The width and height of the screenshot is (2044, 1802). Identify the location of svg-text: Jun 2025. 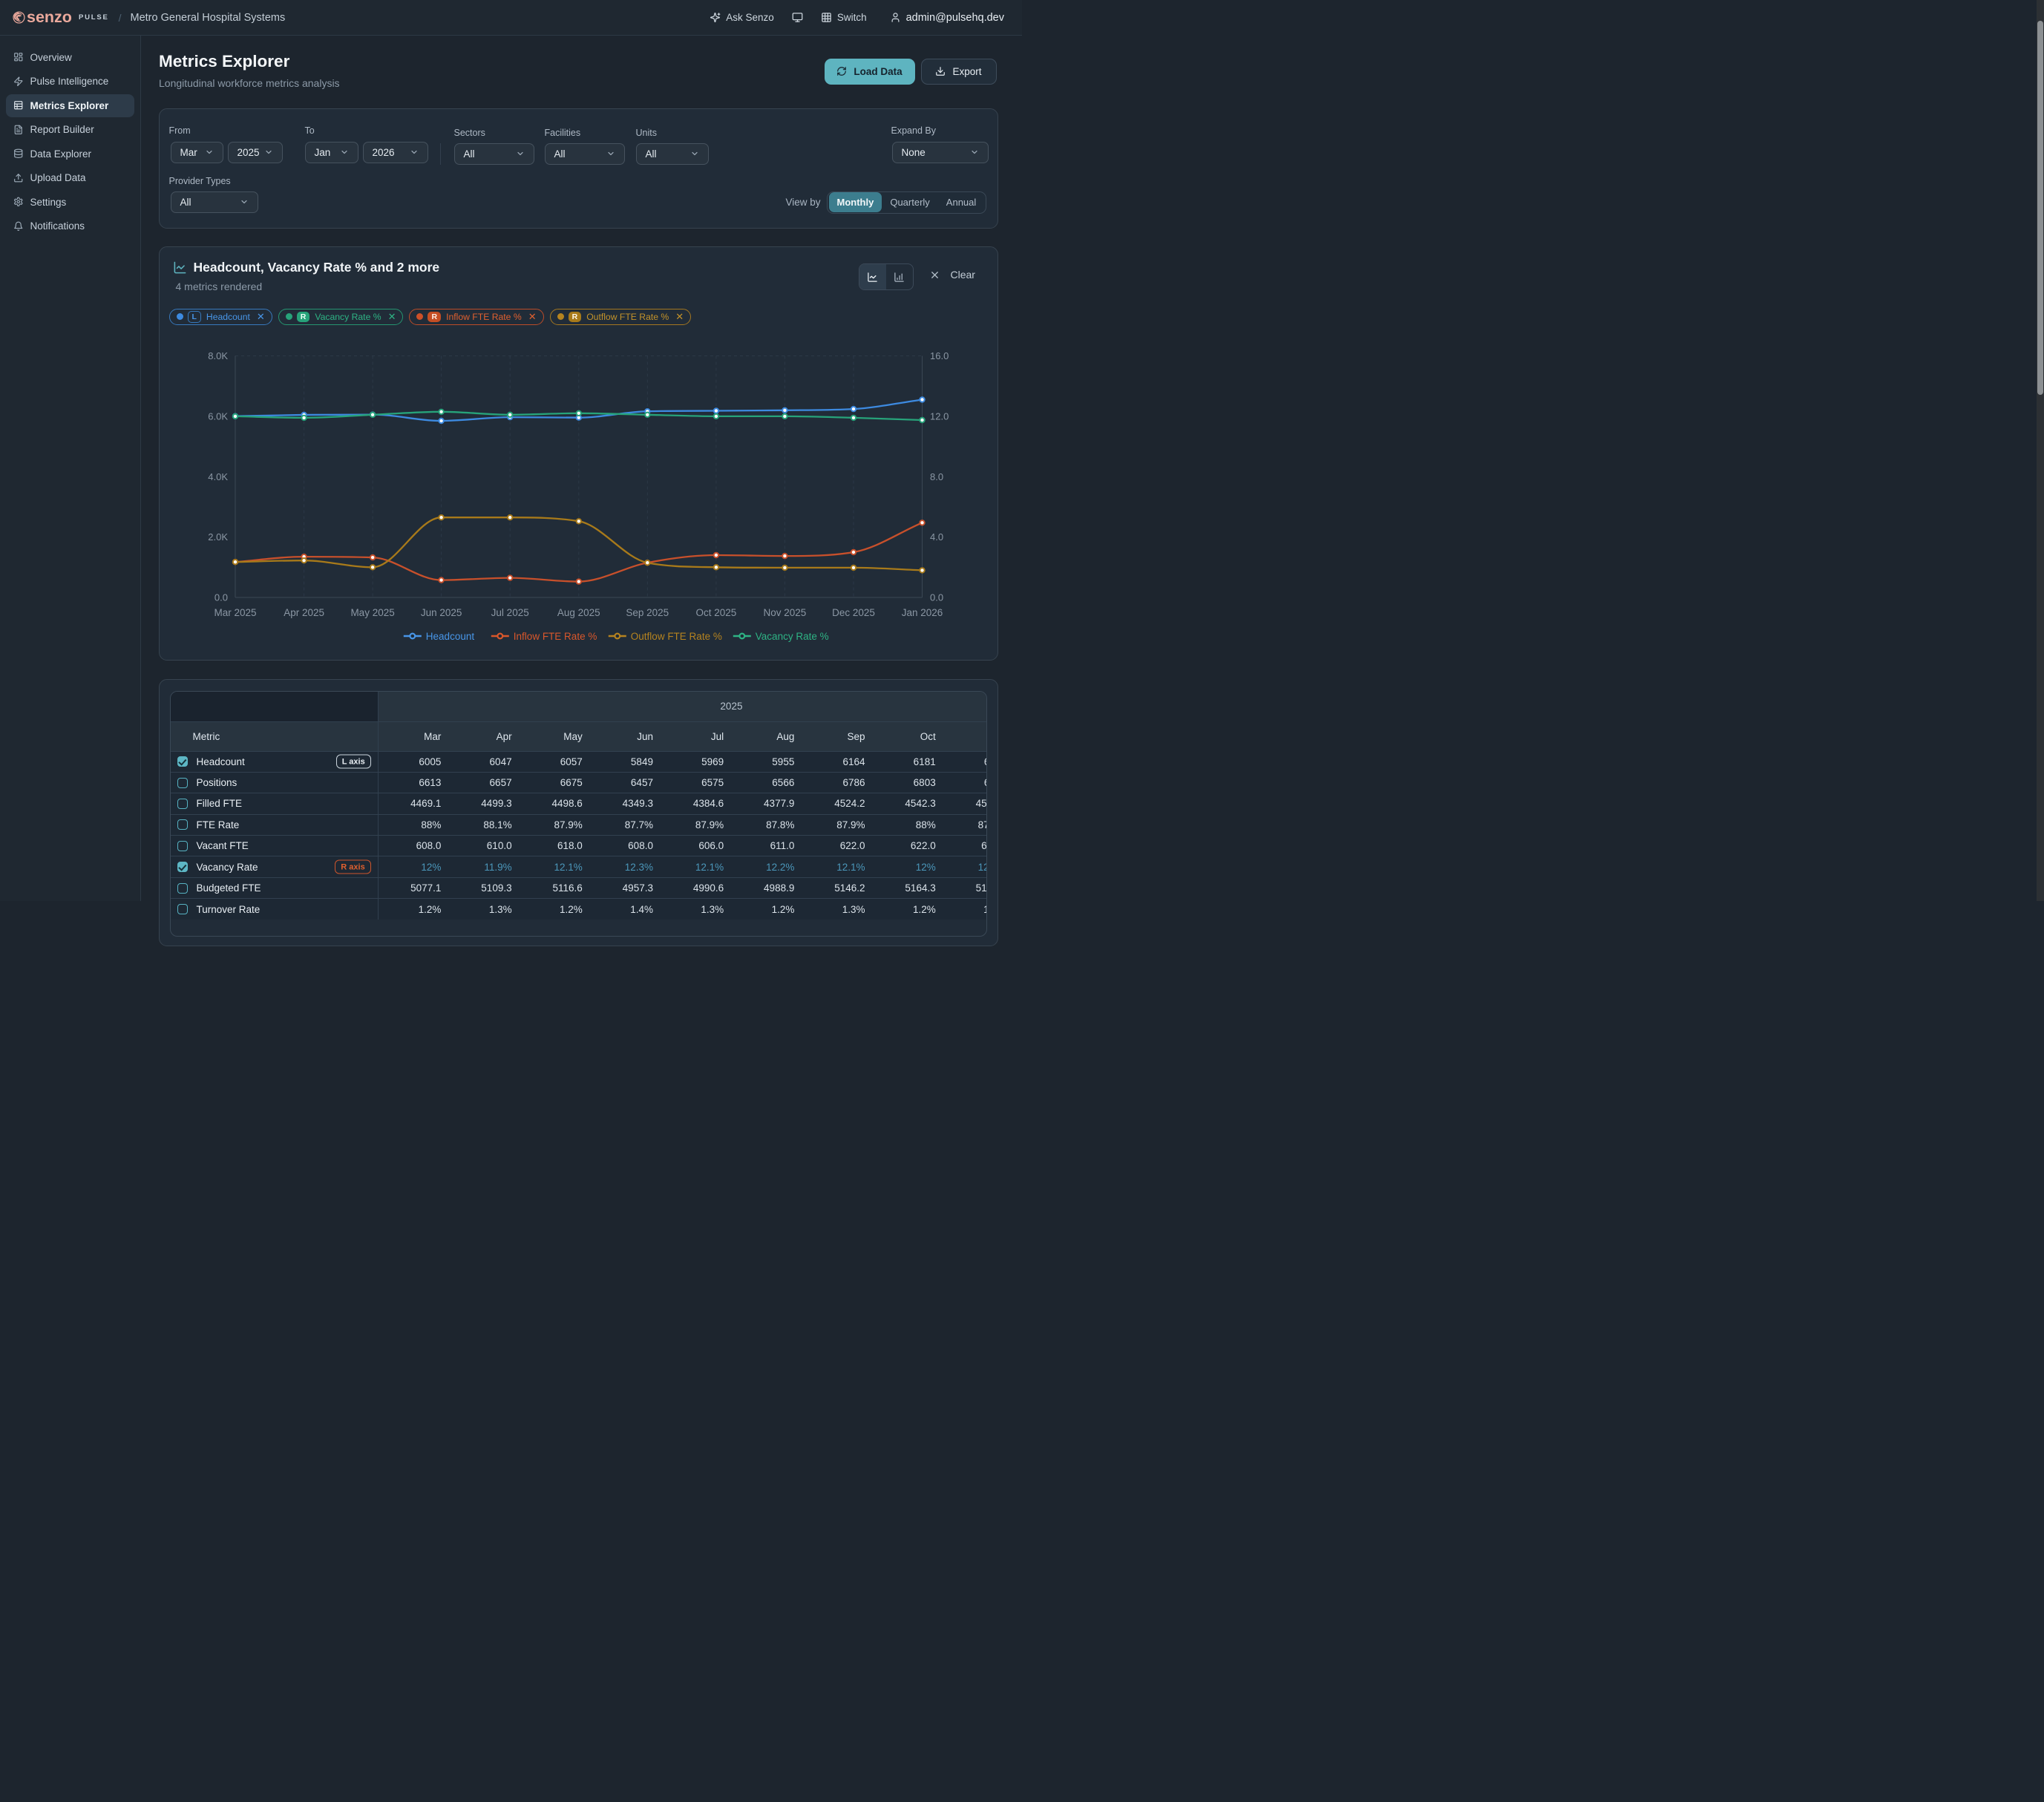
(441, 612).